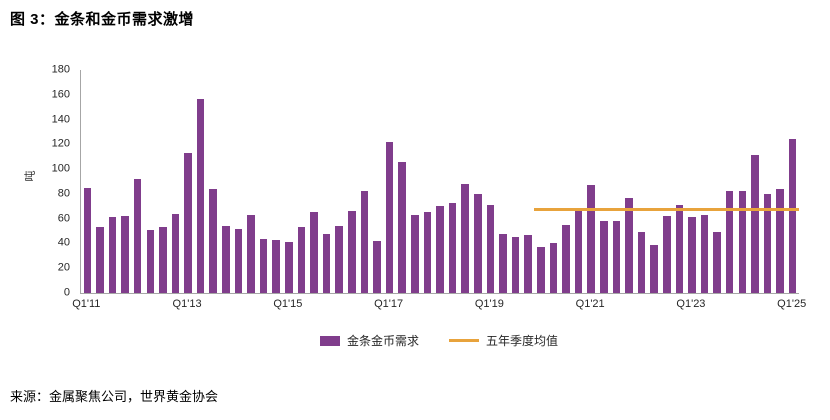  What do you see at coordinates (60, 69) in the screenshot?
I see `y-tick-label: 180` at bounding box center [60, 69].